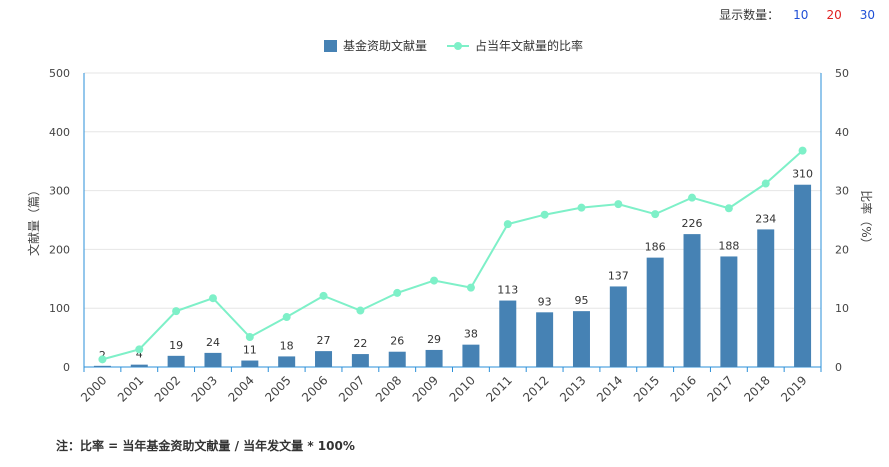 This screenshot has height=467, width=889. I want to click on y-right-tick-label: 50, so click(842, 73).